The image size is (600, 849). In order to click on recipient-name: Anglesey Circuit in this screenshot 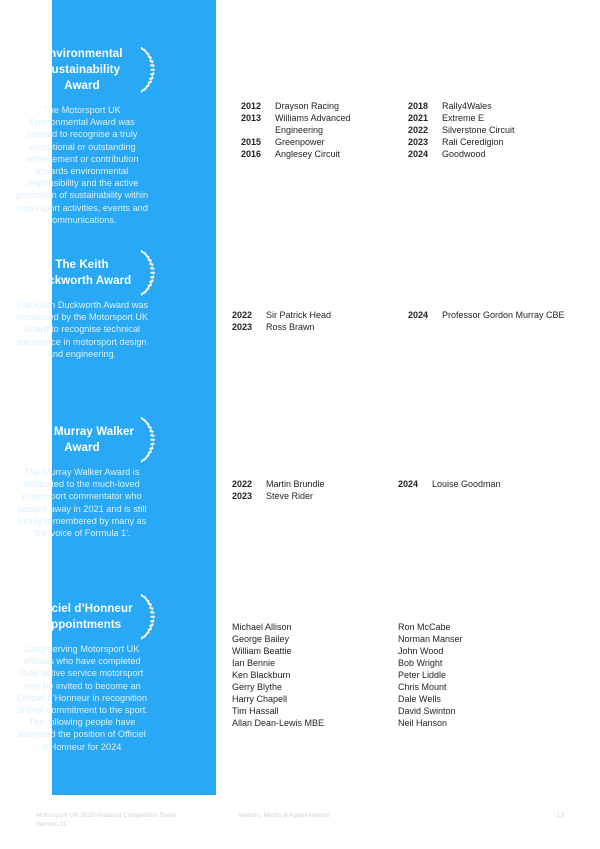, I will do `click(308, 154)`.